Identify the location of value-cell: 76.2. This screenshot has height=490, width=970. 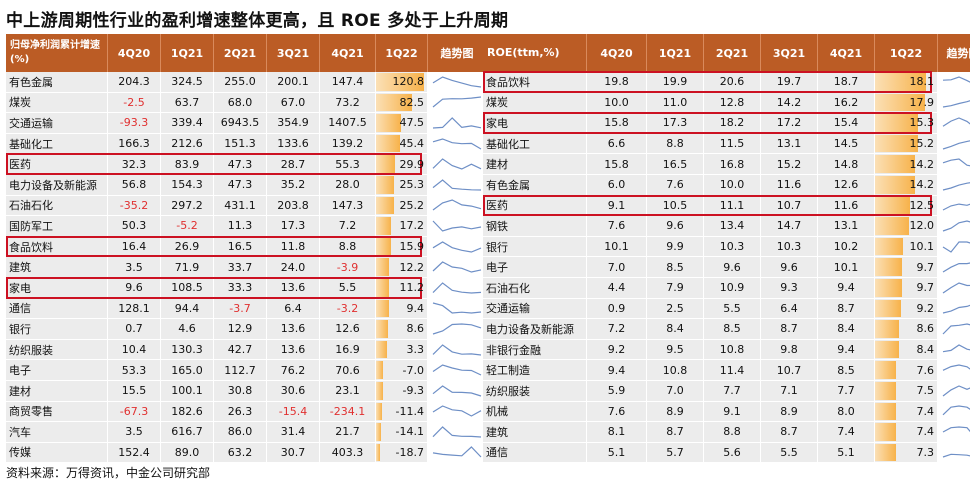
(293, 370).